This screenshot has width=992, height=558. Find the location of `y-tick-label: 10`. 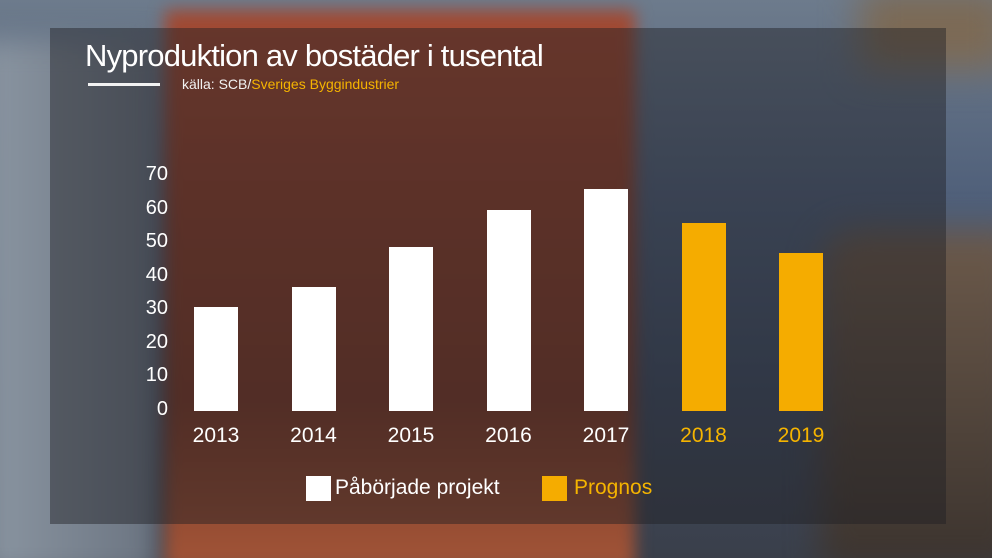

y-tick-label: 10 is located at coordinates (156, 375).